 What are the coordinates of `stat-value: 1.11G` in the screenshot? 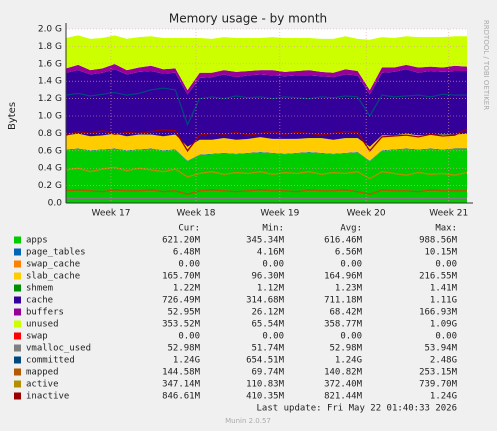 It's located at (443, 301).